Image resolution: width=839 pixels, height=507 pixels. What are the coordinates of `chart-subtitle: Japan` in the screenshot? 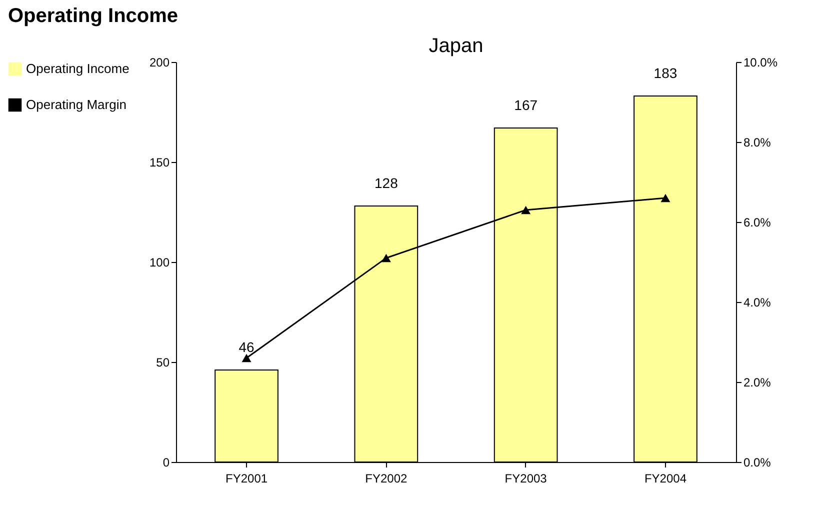 It's located at (456, 46).